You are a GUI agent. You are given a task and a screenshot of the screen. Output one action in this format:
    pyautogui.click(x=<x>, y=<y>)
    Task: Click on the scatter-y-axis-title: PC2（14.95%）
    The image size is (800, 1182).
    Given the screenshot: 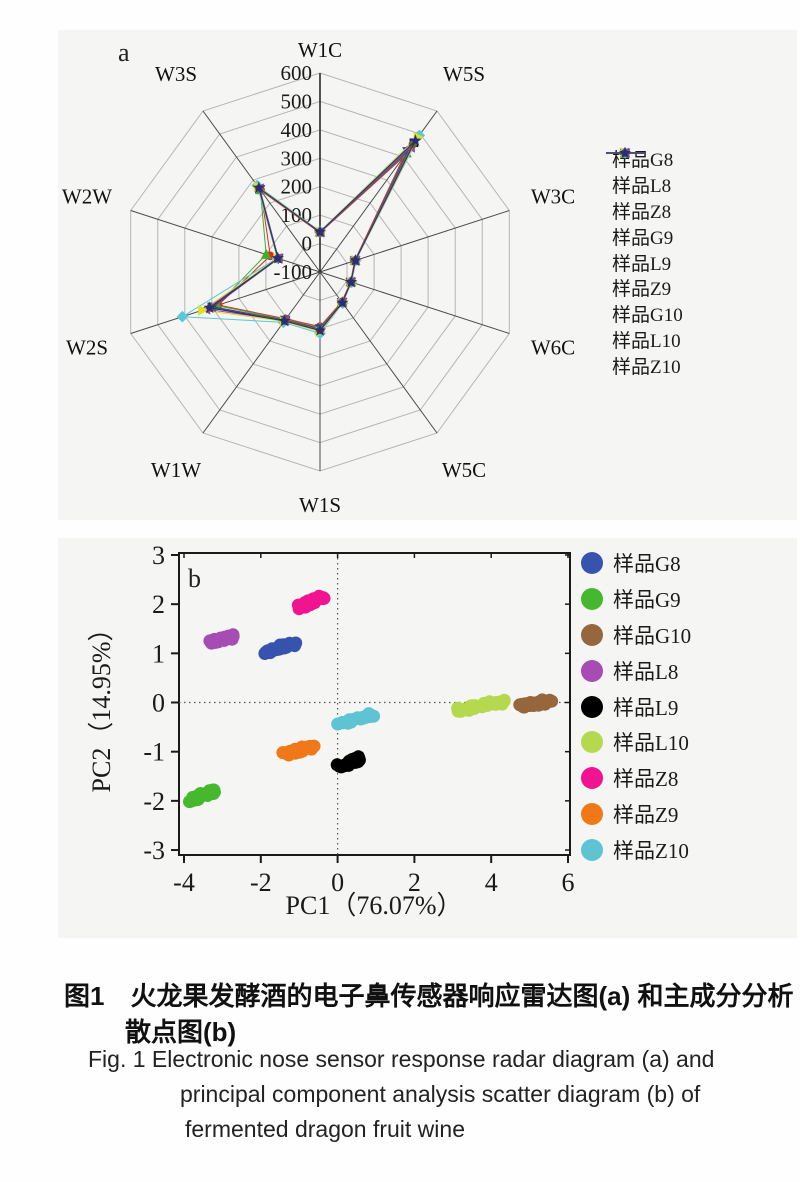 What is the action you would take?
    pyautogui.click(x=101, y=704)
    